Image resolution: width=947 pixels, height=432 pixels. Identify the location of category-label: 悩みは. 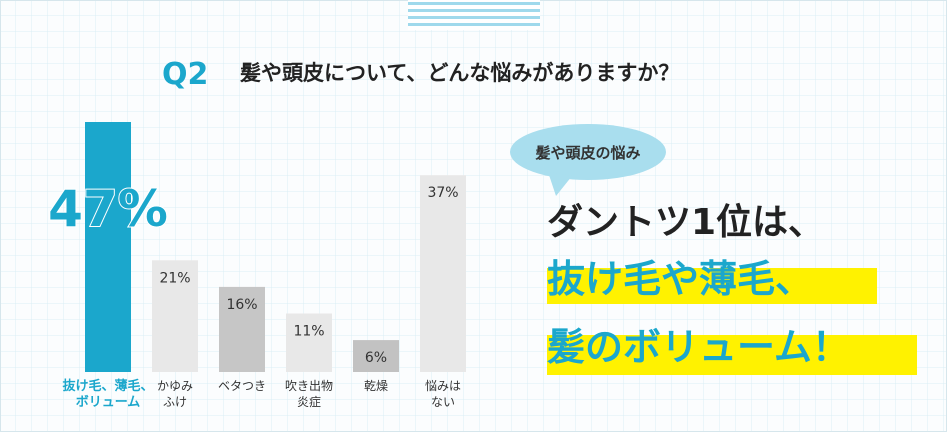
(443, 386).